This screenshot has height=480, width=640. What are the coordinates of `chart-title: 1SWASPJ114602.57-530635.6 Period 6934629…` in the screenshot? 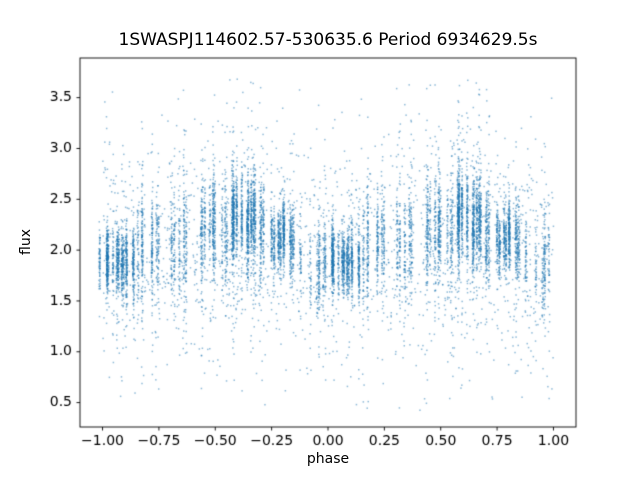 It's located at (328, 40).